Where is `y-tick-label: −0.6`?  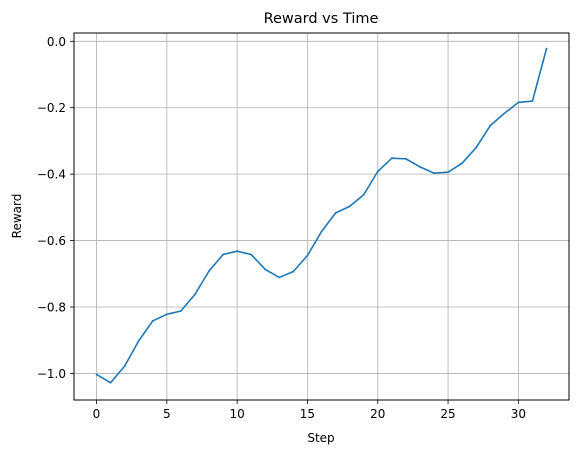
y-tick-label: −0.6 is located at coordinates (51, 241).